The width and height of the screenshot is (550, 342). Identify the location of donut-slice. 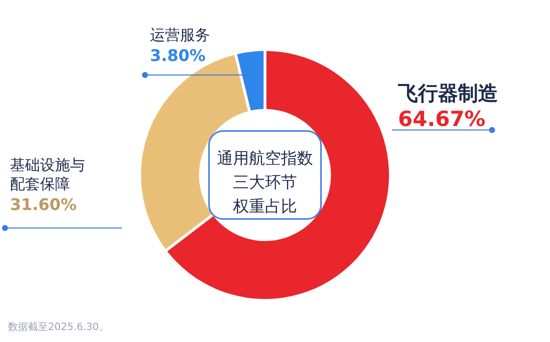
(250, 81).